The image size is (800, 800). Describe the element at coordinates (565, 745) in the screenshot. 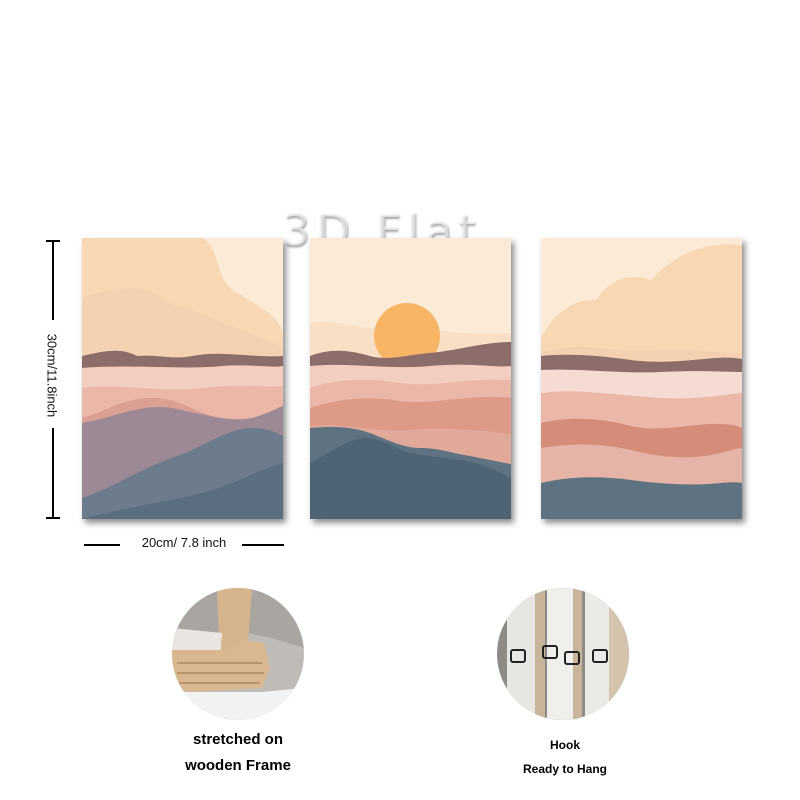

I see `hook-caption-line1: Hook` at that location.